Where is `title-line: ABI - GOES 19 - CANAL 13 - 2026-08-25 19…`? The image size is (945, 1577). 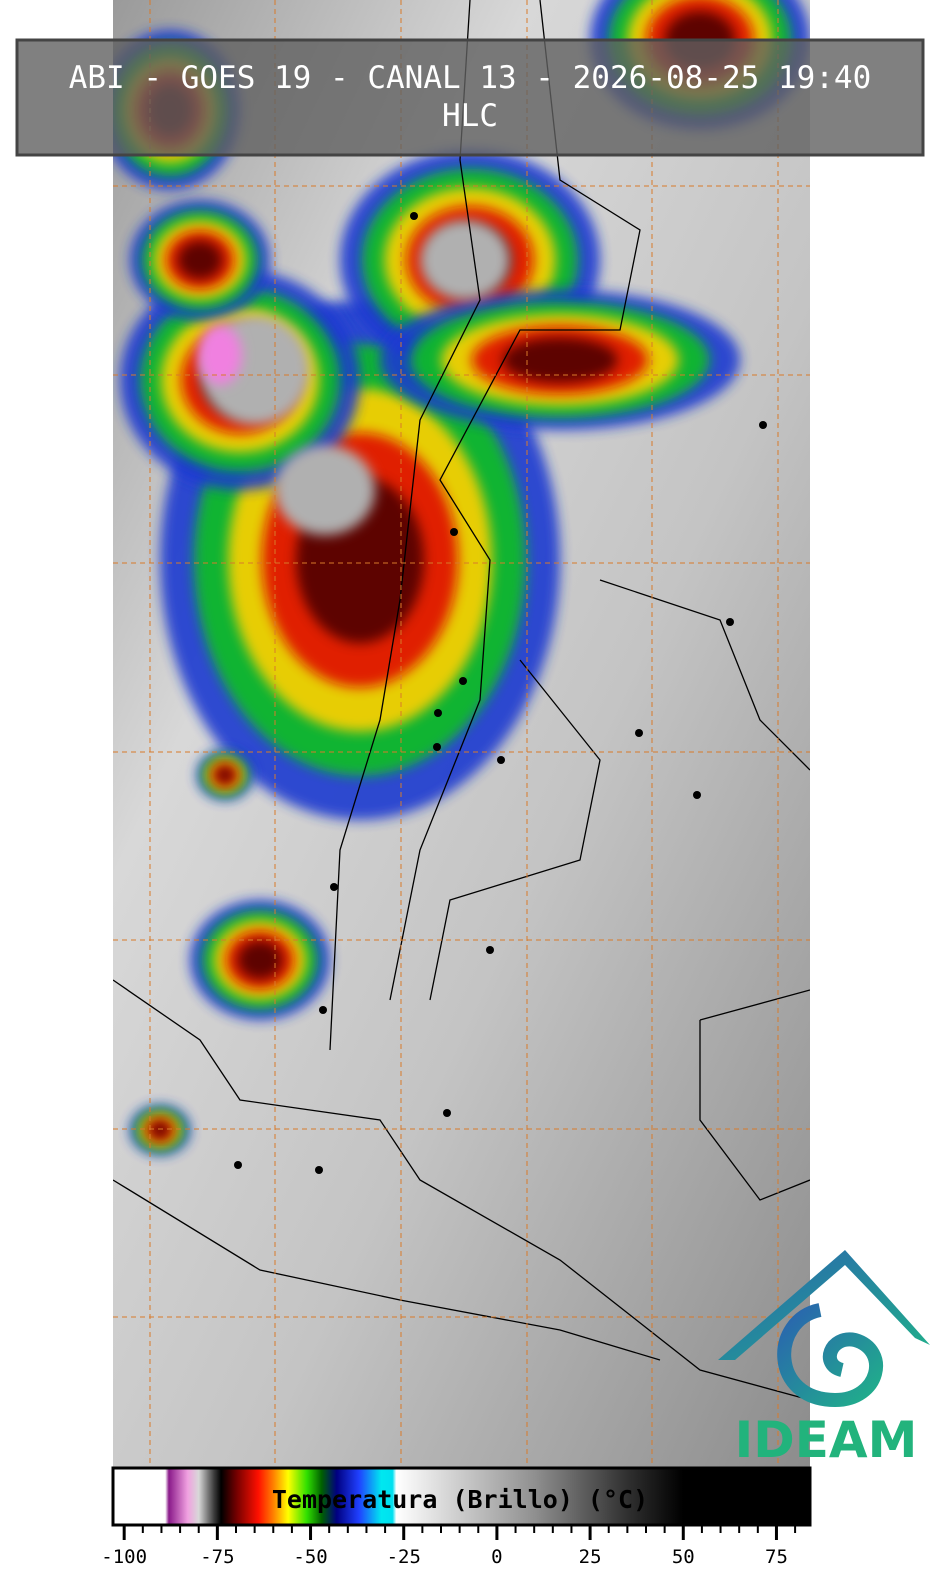 title-line: ABI - GOES 19 - CANAL 13 - 2026-08-25 19… is located at coordinates (470, 78).